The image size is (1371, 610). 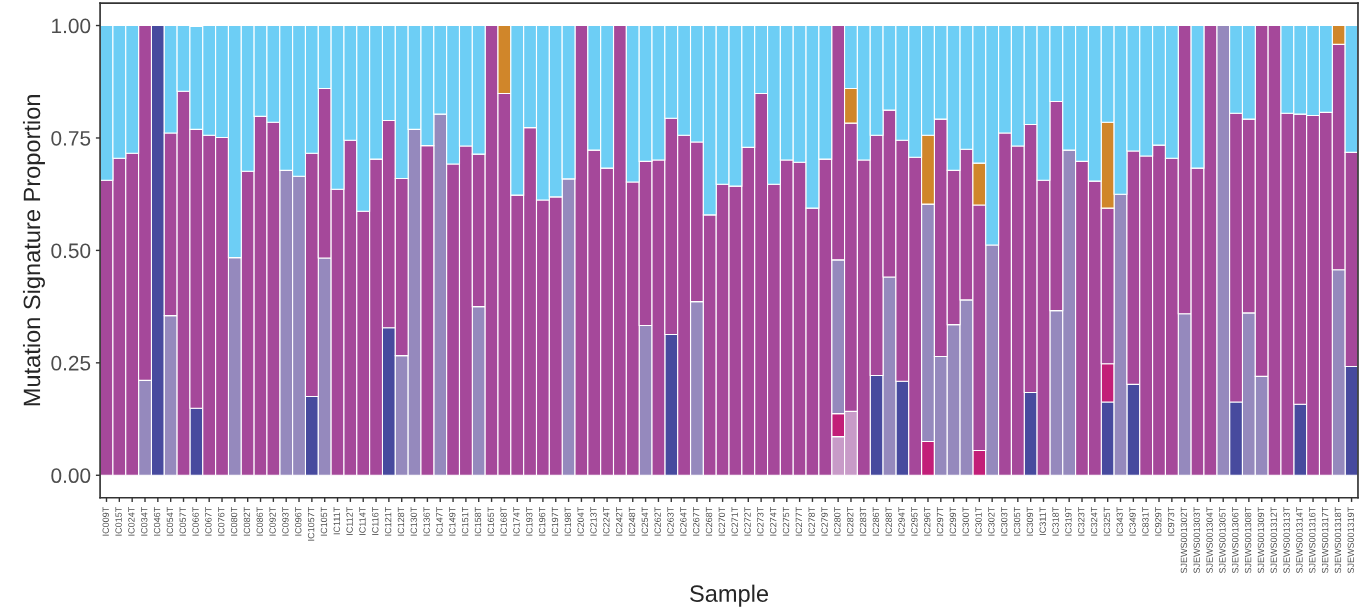 I want to click on x-tick-label: IC318T, so click(x=1055, y=521).